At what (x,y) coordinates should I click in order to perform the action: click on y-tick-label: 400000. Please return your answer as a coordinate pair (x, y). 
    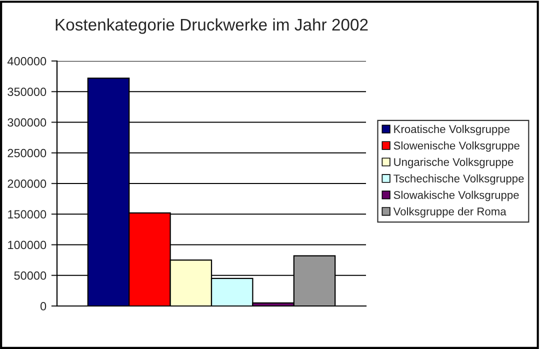
    Looking at the image, I should click on (26, 61).